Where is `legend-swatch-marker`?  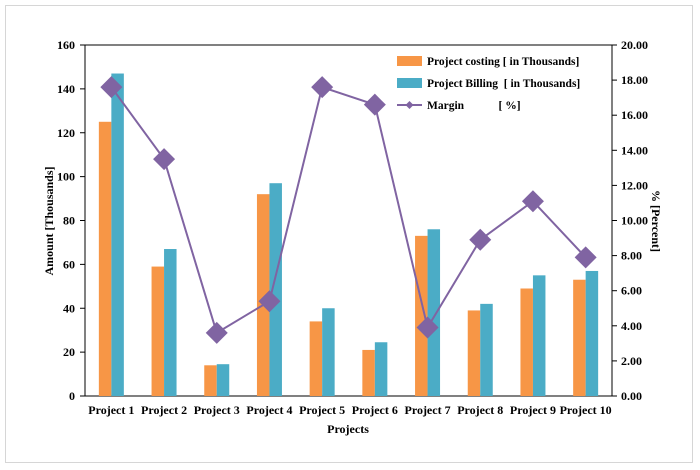 legend-swatch-marker is located at coordinates (409, 105).